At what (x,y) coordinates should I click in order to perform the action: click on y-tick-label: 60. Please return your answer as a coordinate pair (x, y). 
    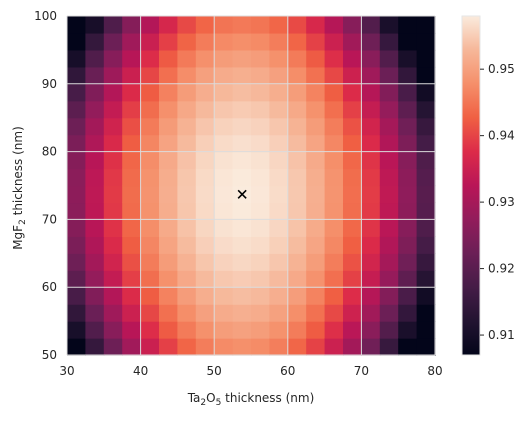
    Looking at the image, I should click on (49, 287).